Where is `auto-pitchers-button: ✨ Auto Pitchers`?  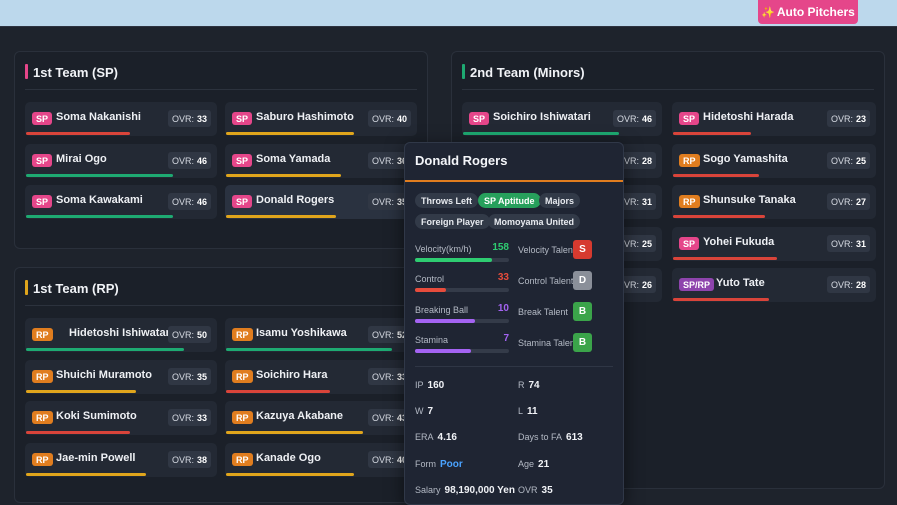 auto-pitchers-button: ✨ Auto Pitchers is located at coordinates (808, 12).